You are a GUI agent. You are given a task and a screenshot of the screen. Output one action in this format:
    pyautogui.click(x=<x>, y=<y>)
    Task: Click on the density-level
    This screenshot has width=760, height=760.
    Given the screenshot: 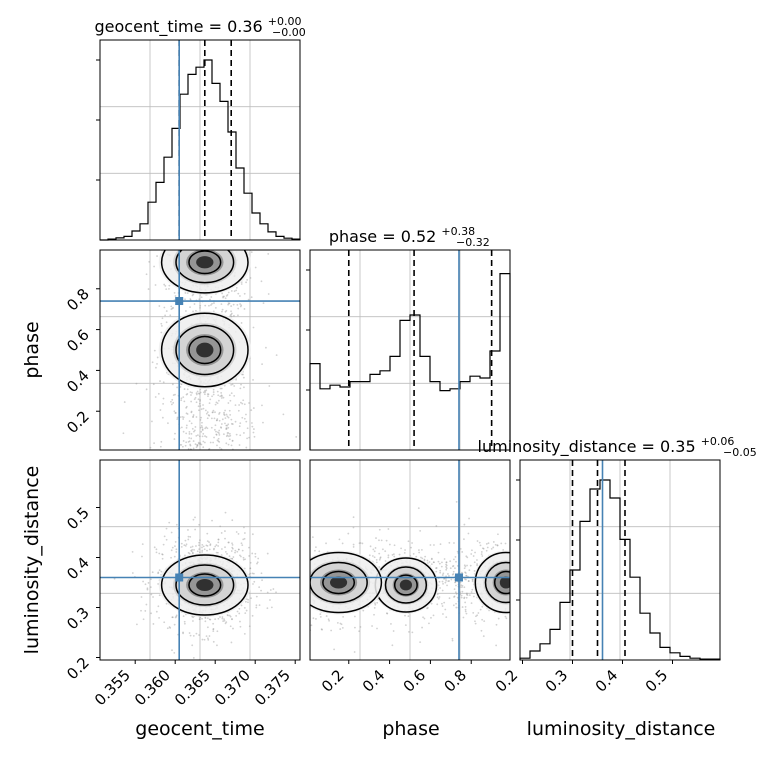 What is the action you would take?
    pyautogui.click(x=205, y=262)
    